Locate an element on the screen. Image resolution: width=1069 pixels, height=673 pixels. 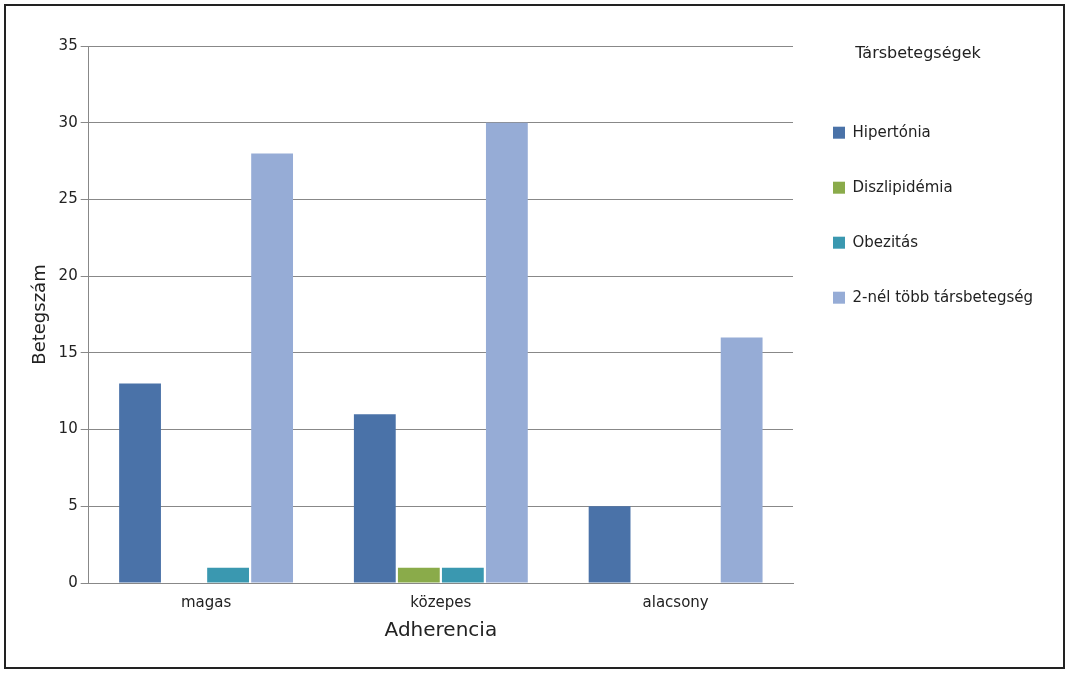
y-tick-label: 0 is located at coordinates (73, 581).